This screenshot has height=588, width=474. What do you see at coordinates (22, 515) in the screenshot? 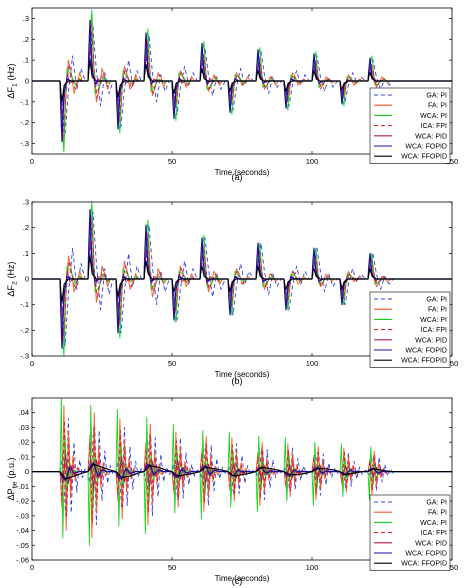
I see `y-tick-label: -.03` at bounding box center [22, 515].